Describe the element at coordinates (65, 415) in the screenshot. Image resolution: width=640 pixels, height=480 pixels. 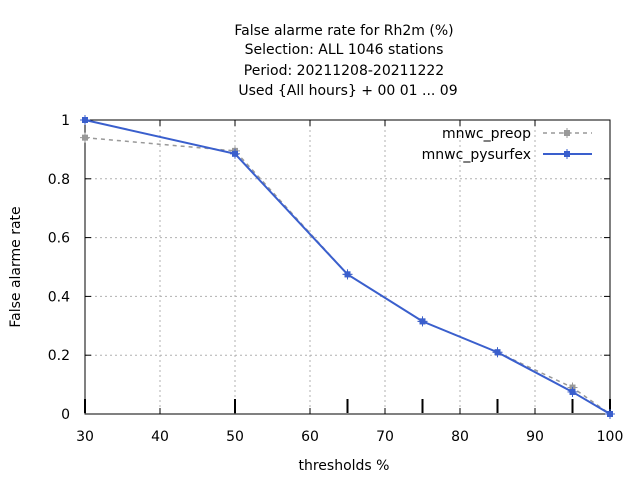
I see `y-tick-label: 0` at that location.